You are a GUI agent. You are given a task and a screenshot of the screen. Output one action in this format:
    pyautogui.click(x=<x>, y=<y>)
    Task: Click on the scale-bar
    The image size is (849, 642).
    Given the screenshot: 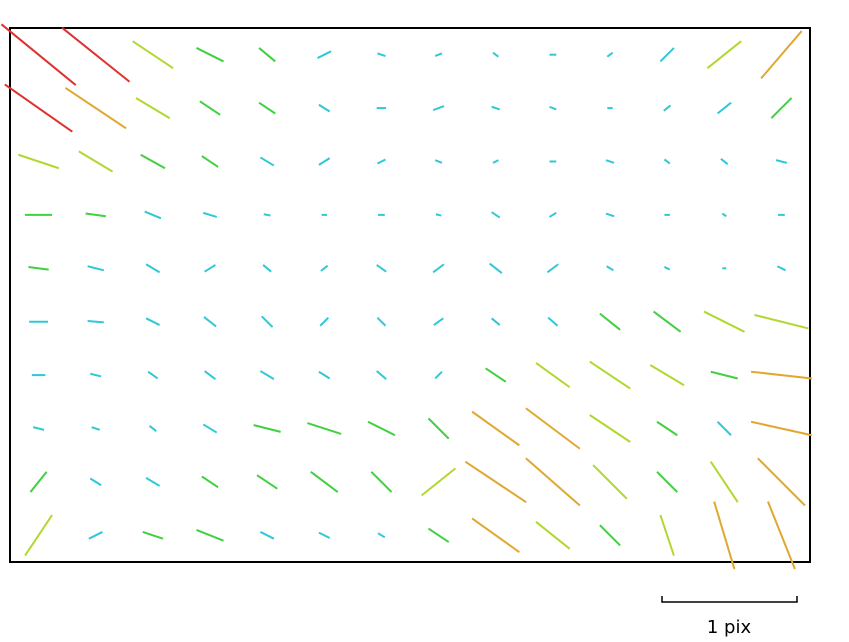 What is the action you would take?
    pyautogui.click(x=729, y=599)
    